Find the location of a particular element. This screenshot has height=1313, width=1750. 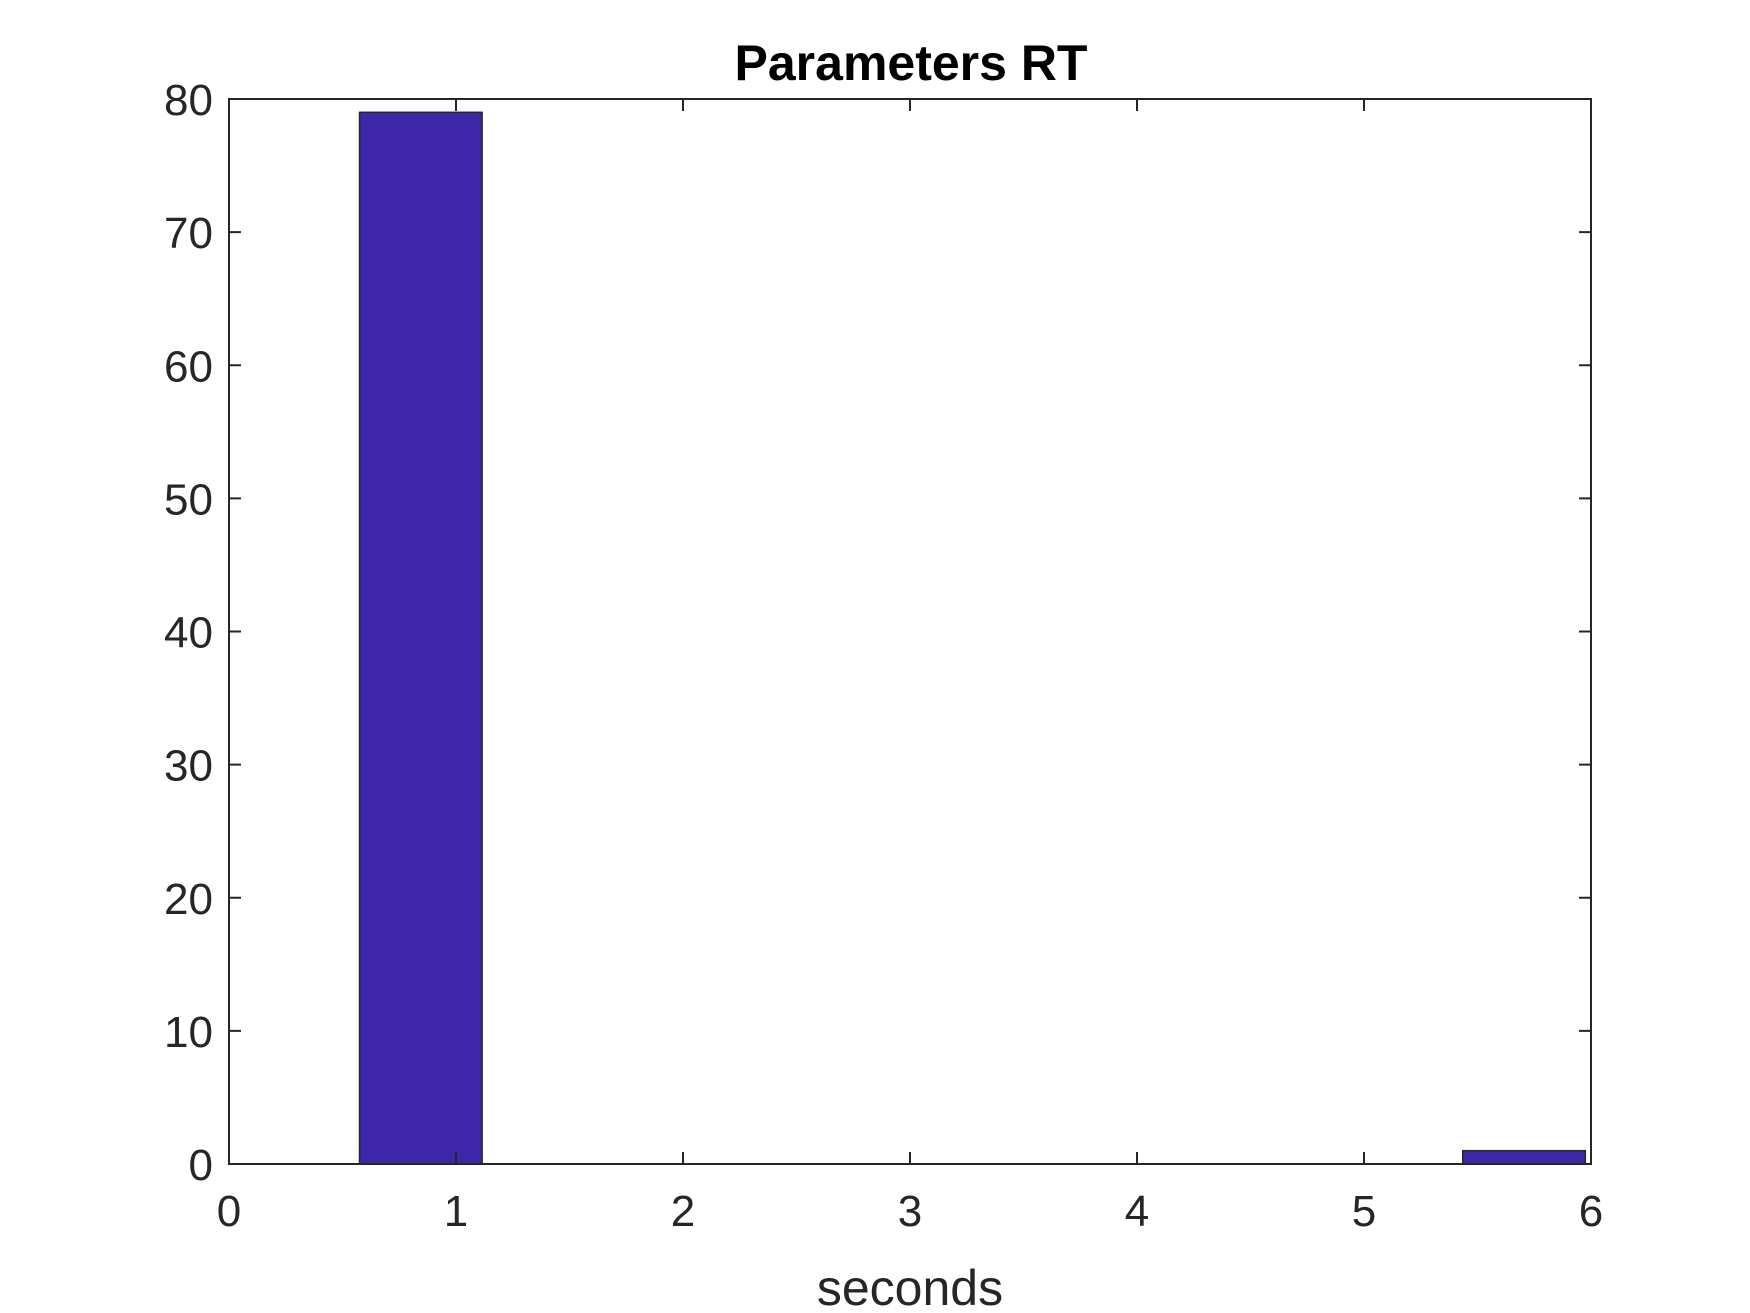

x-tick-label-6: 6 is located at coordinates (1591, 1211).